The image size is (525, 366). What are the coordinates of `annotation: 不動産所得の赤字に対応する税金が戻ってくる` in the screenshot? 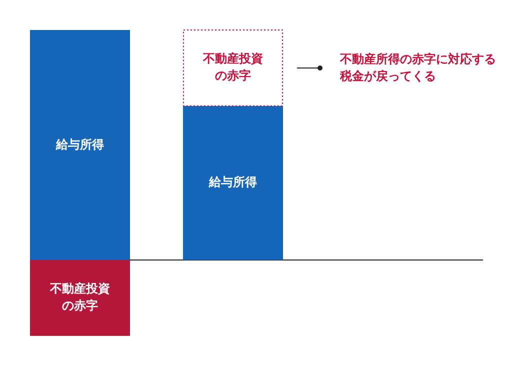 It's located at (418, 67).